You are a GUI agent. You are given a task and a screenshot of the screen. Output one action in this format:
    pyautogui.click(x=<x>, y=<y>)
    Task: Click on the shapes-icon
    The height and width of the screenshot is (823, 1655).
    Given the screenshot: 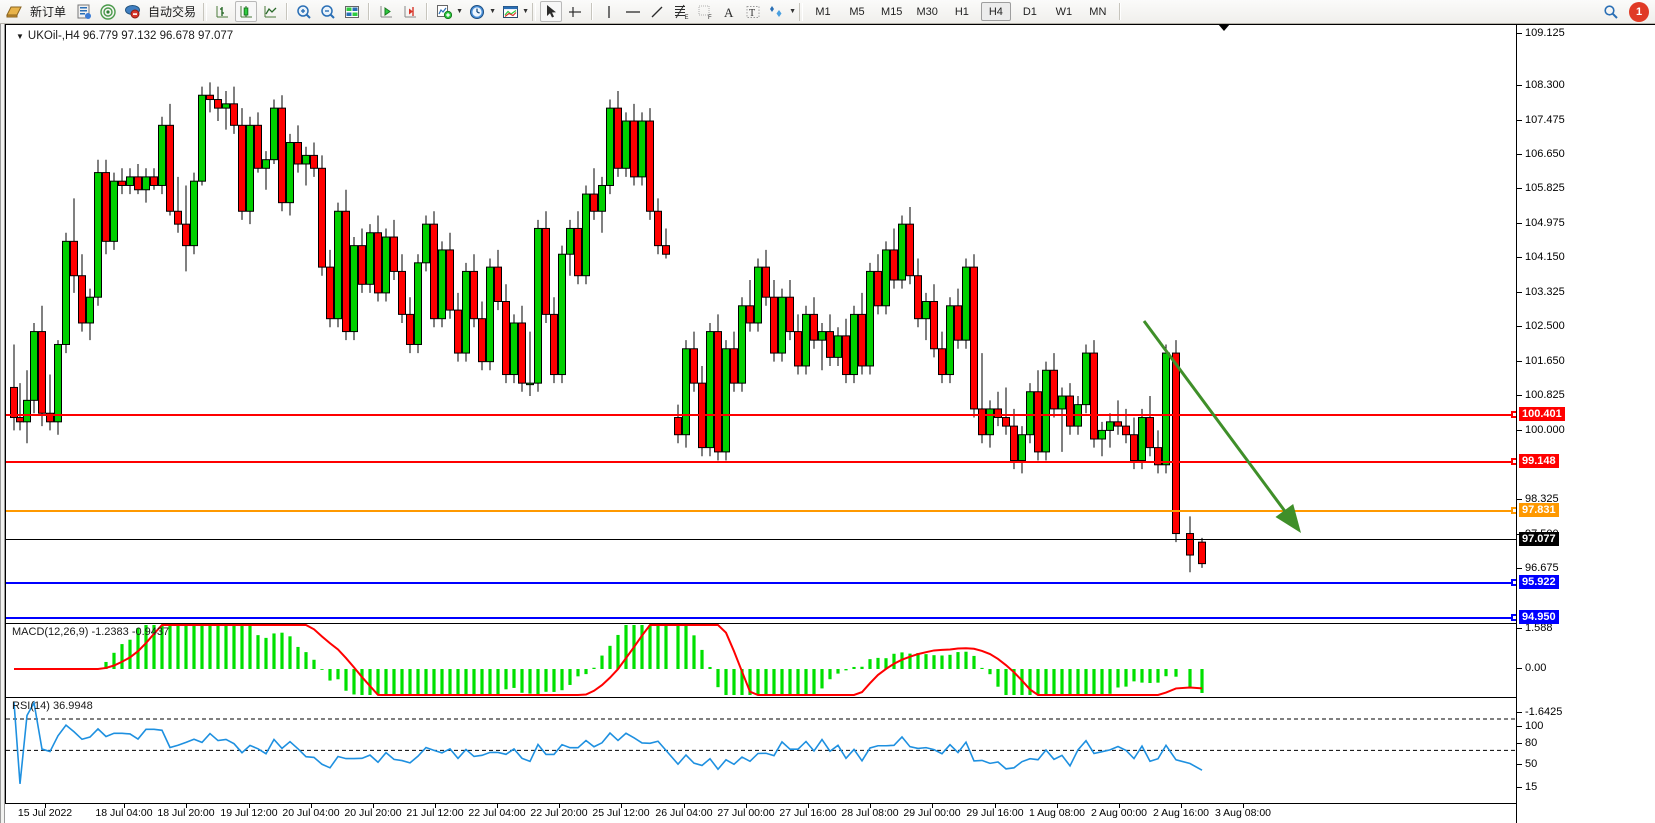 What is the action you would take?
    pyautogui.click(x=777, y=11)
    